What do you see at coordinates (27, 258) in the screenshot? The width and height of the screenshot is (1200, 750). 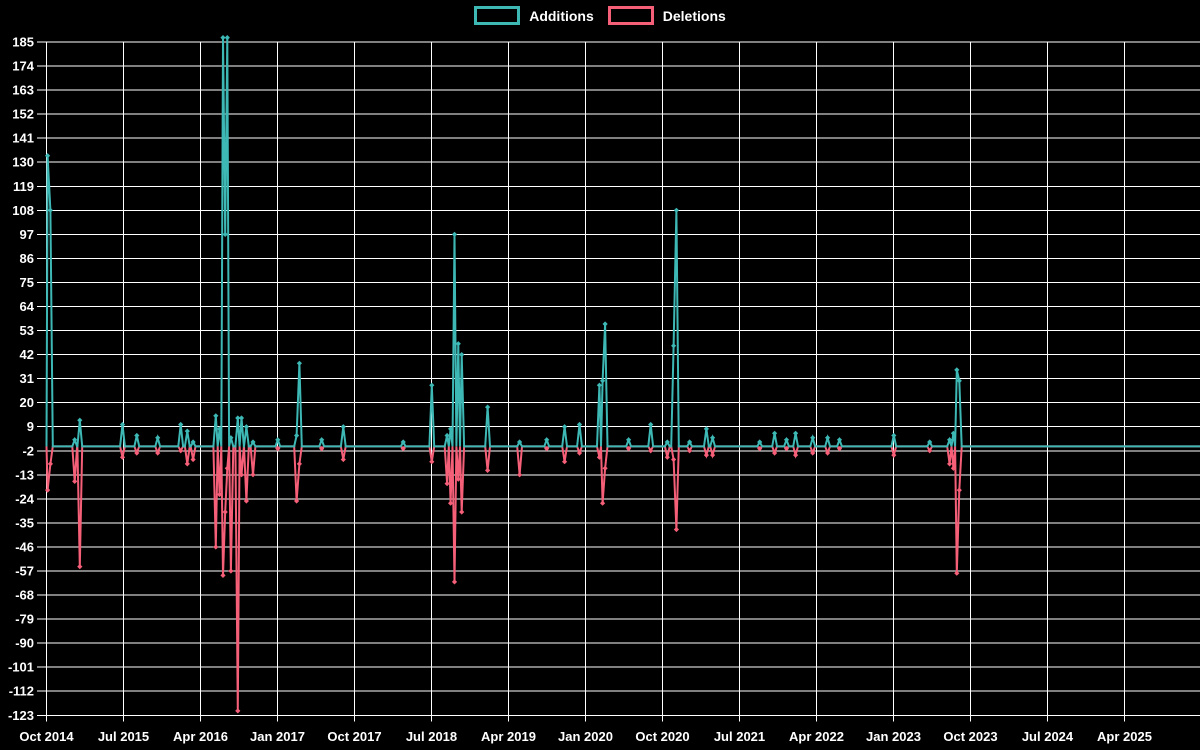 I see `svg-text: 86` at bounding box center [27, 258].